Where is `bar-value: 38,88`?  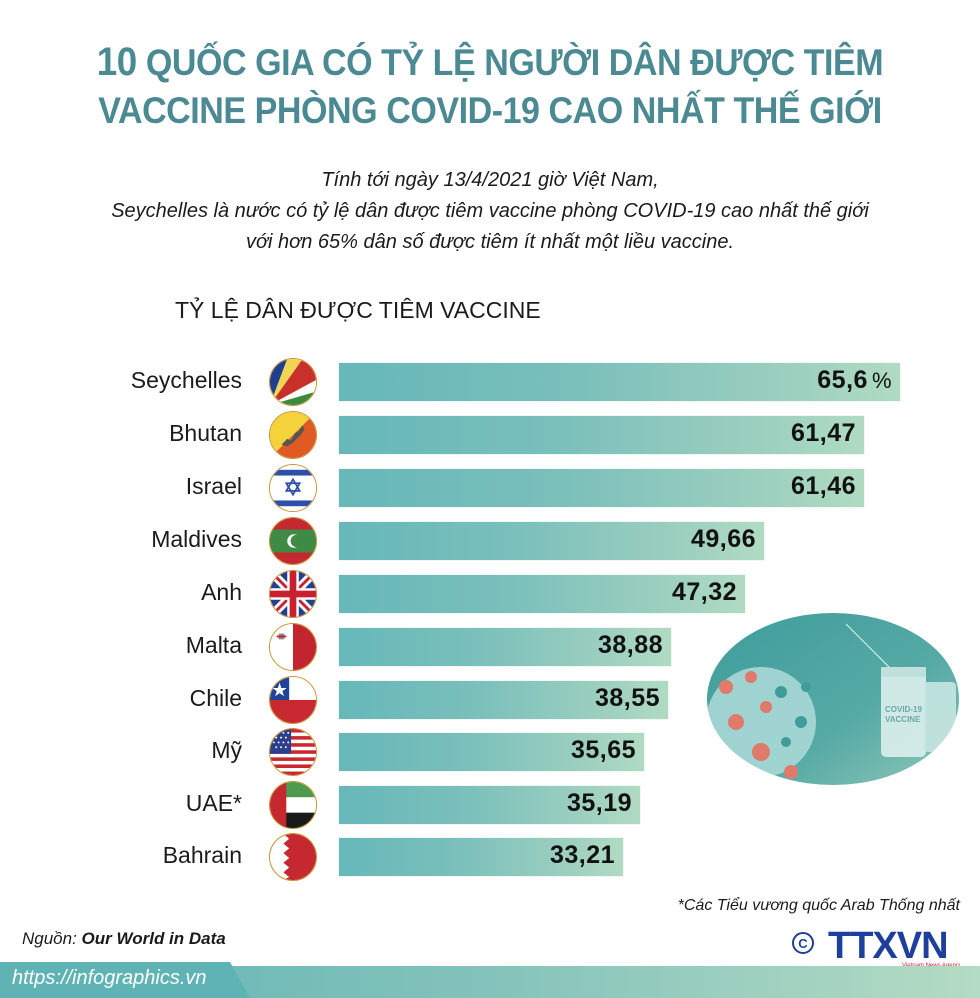
bar-value: 38,88 is located at coordinates (630, 645).